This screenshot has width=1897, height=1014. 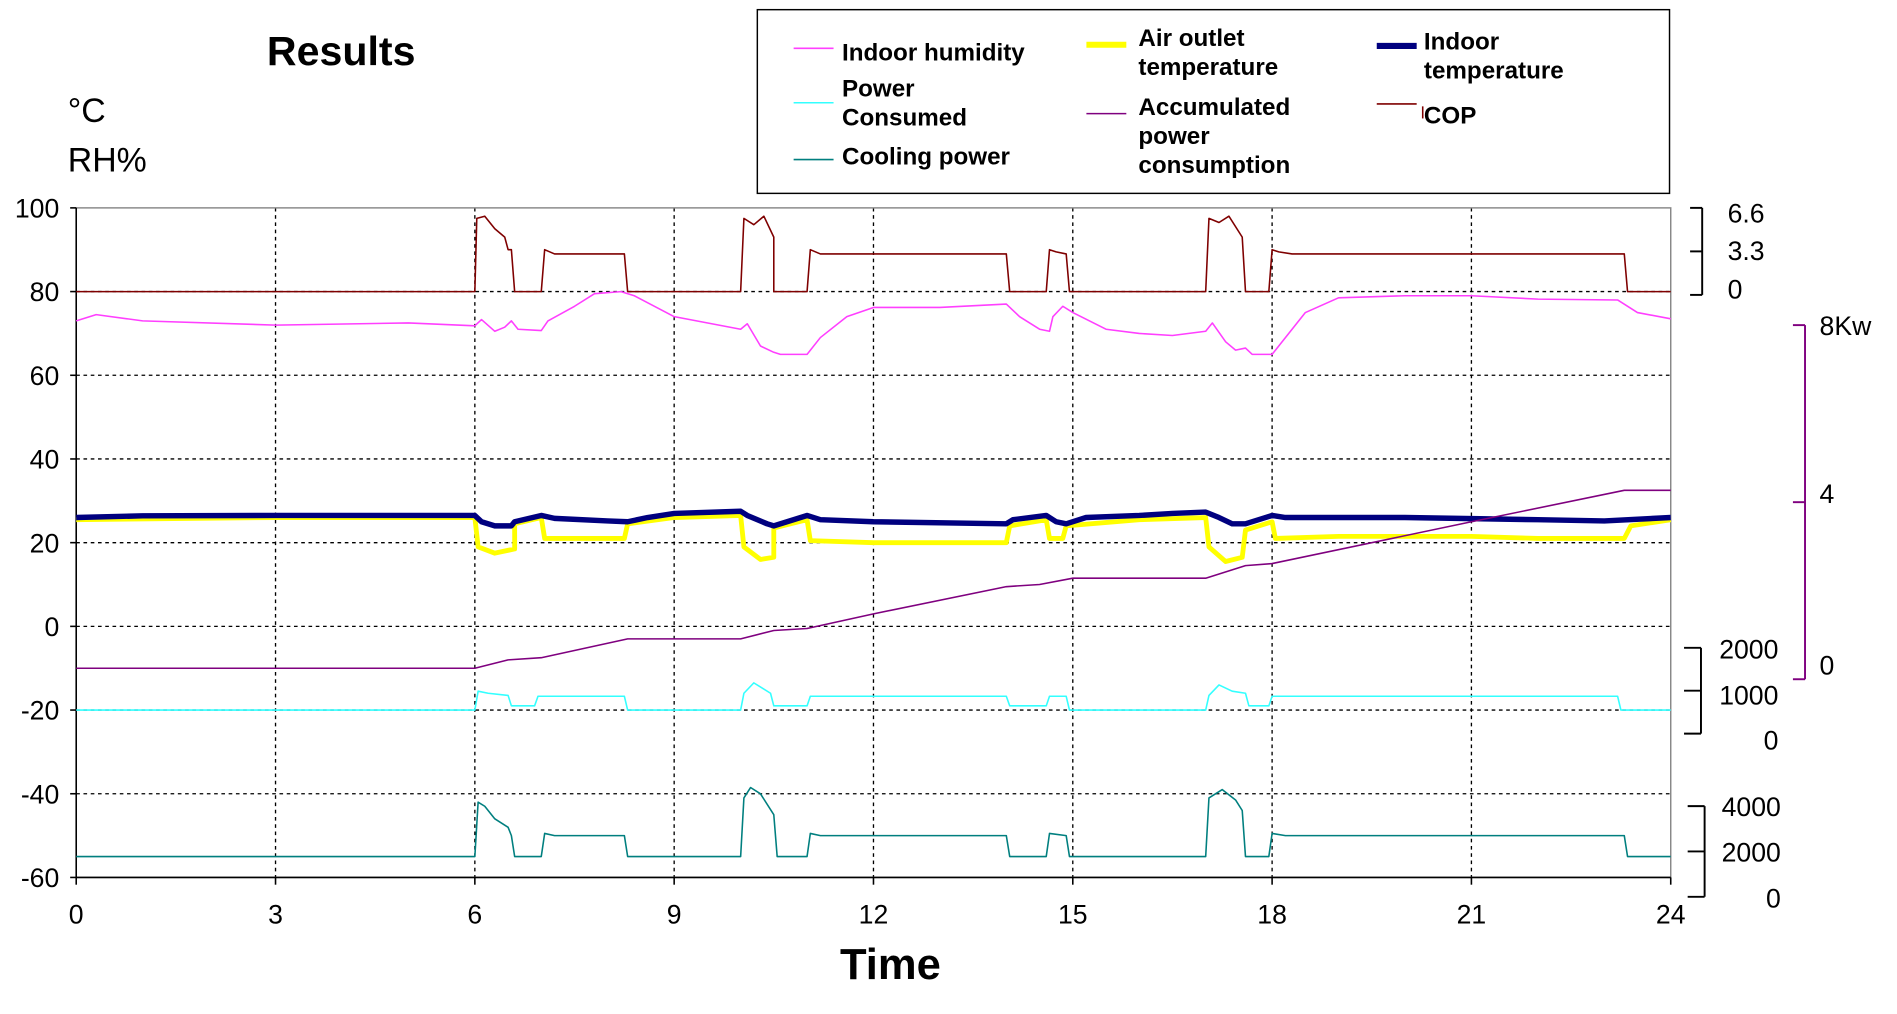 What do you see at coordinates (1671, 914) in the screenshot?
I see `x-tick-label: 24` at bounding box center [1671, 914].